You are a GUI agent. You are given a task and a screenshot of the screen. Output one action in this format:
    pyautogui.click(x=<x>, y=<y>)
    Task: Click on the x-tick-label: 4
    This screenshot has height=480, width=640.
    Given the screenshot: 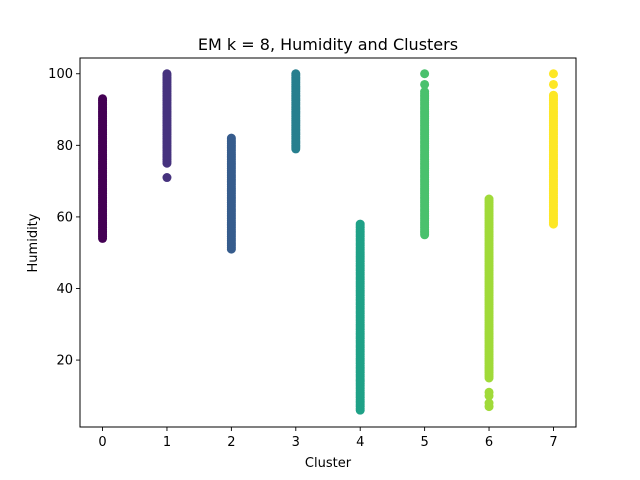 What is the action you would take?
    pyautogui.click(x=360, y=442)
    